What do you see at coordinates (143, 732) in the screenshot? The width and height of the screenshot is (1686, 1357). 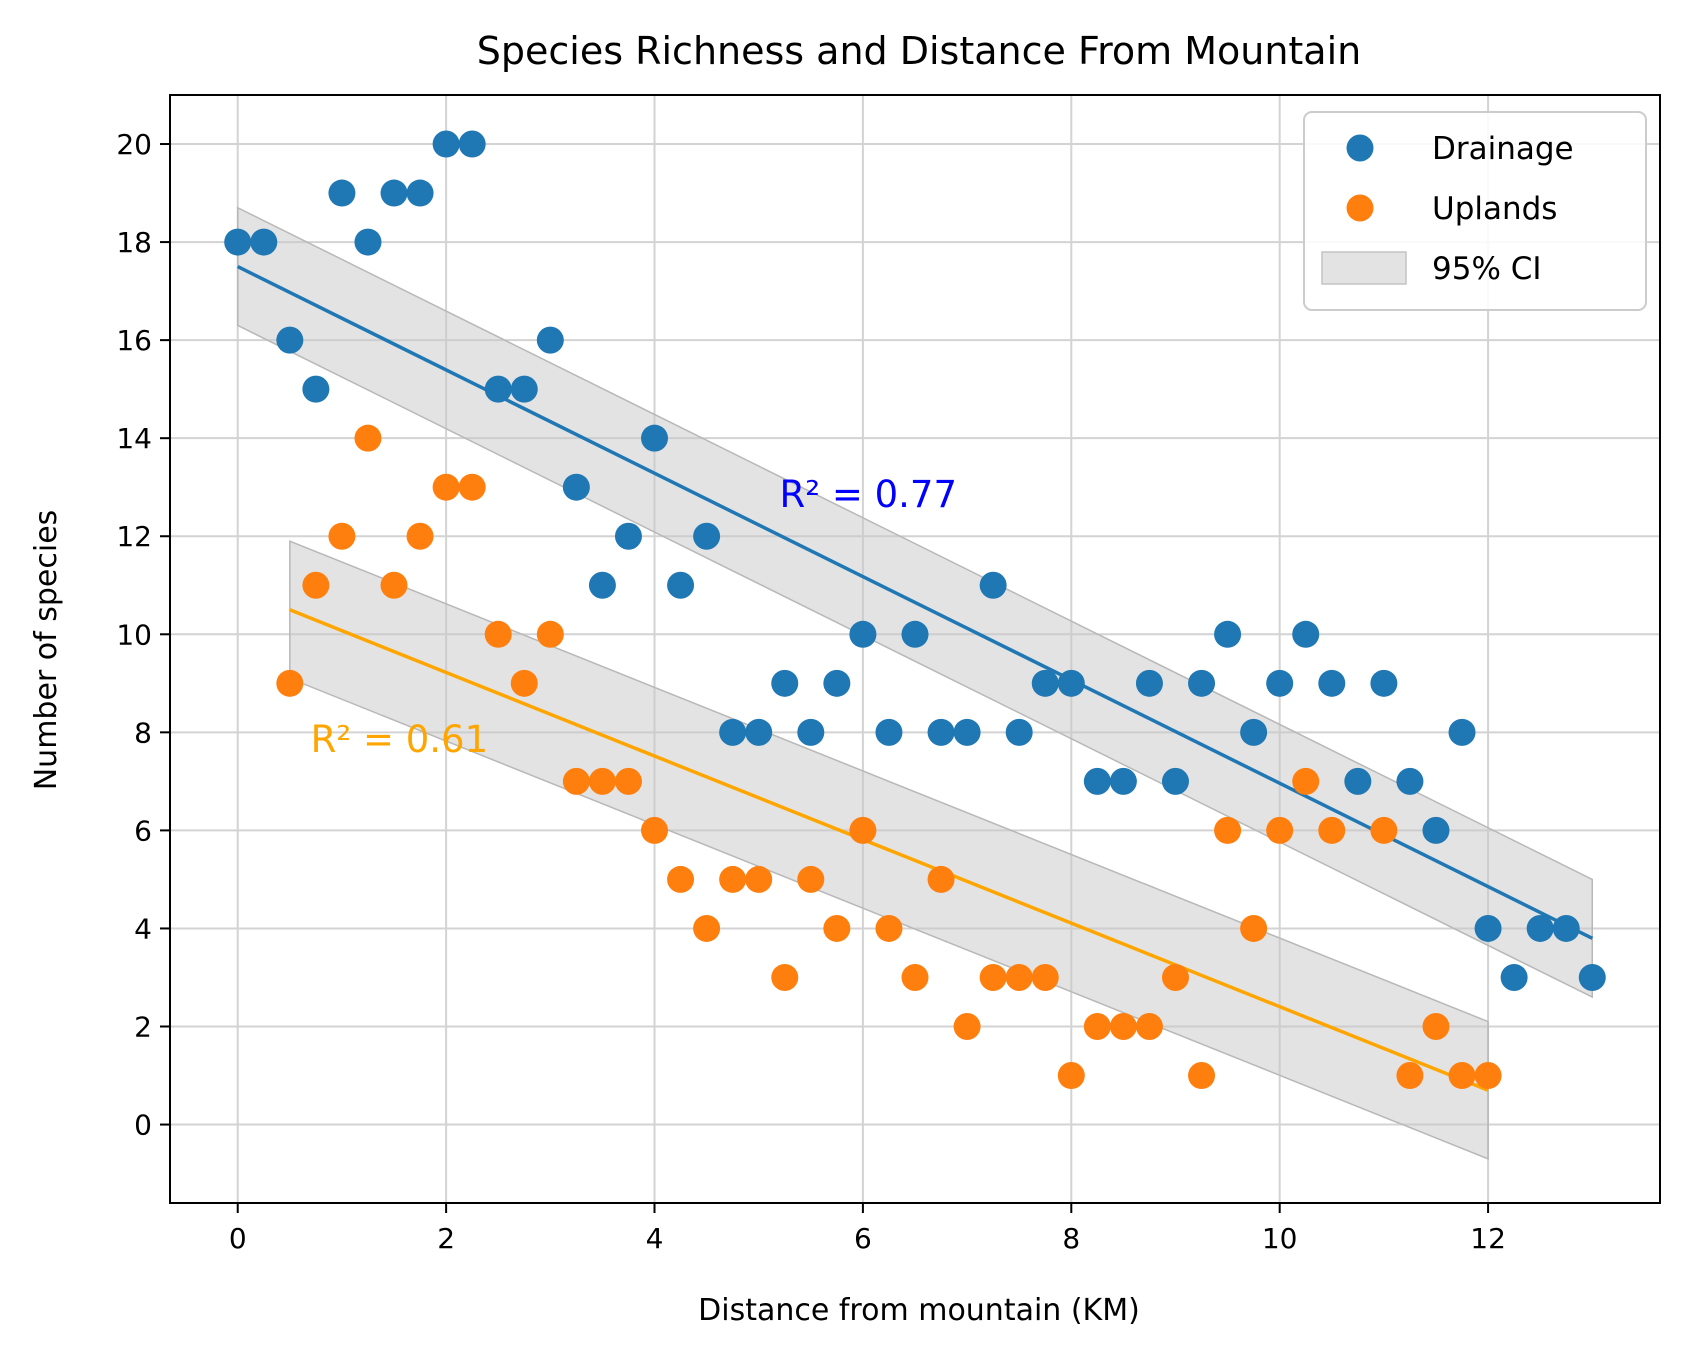 I see `y-tick-label: 8` at bounding box center [143, 732].